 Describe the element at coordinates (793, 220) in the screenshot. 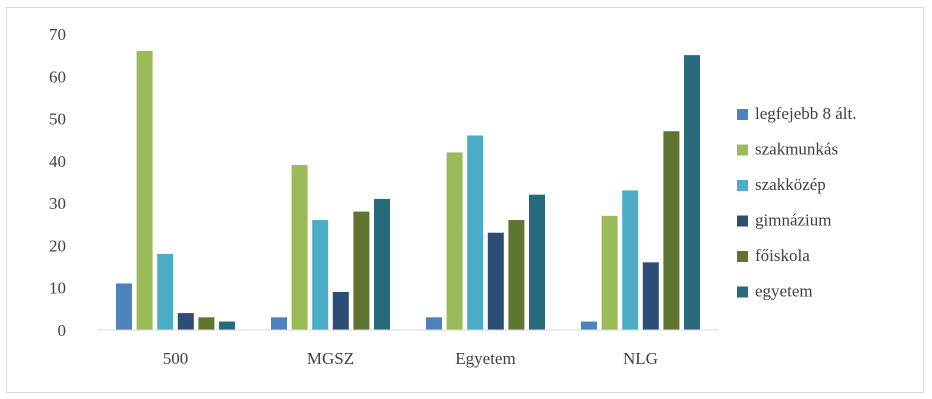

I see `legend-label: gimnázium` at that location.